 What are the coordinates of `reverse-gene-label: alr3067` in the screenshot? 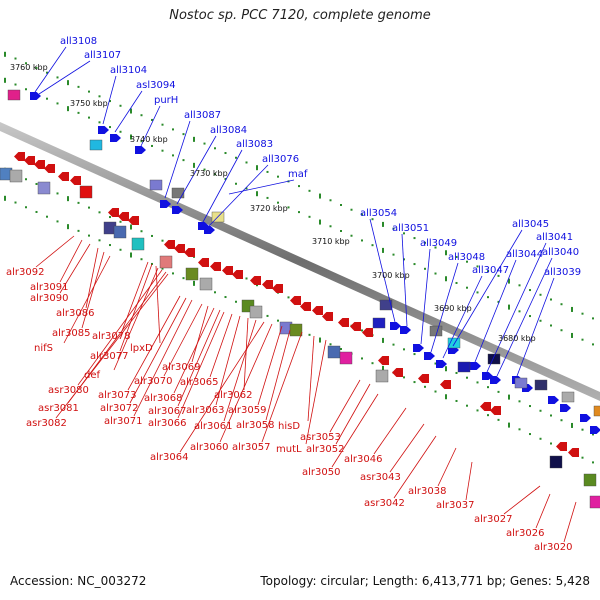 It's located at (167, 411).